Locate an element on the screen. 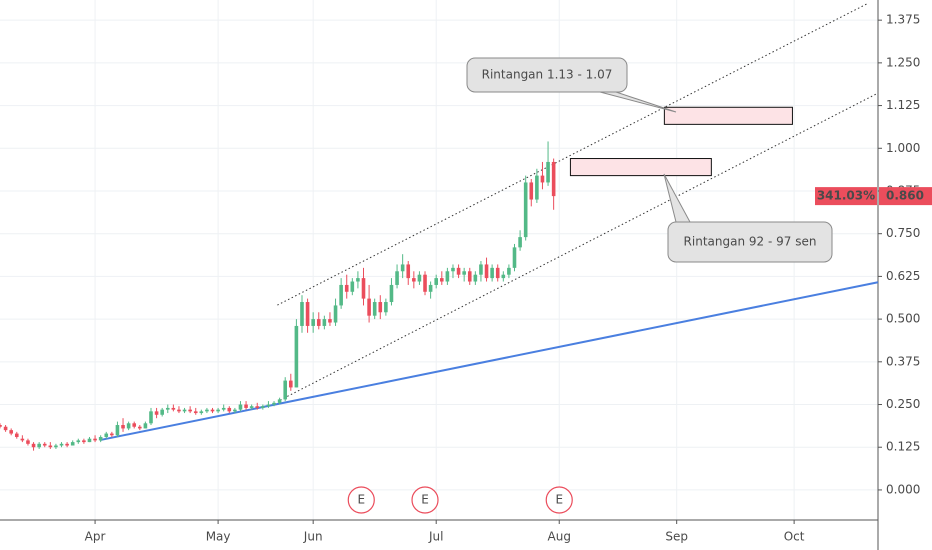 The width and height of the screenshot is (932, 550). last-price-bg is located at coordinates (905, 196).